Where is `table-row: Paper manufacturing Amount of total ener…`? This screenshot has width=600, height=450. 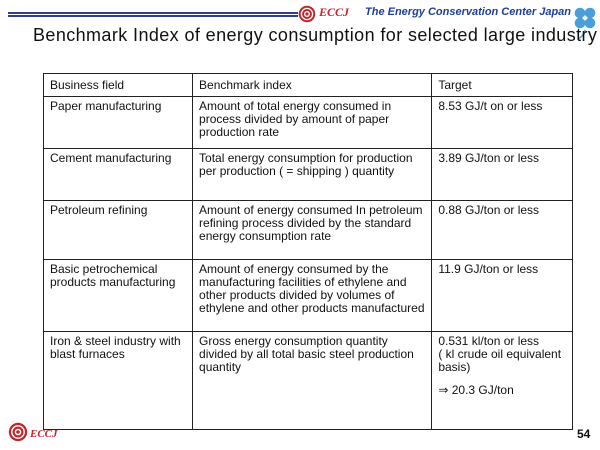 table-row: Paper manufacturing Amount of total ener… is located at coordinates (307, 122).